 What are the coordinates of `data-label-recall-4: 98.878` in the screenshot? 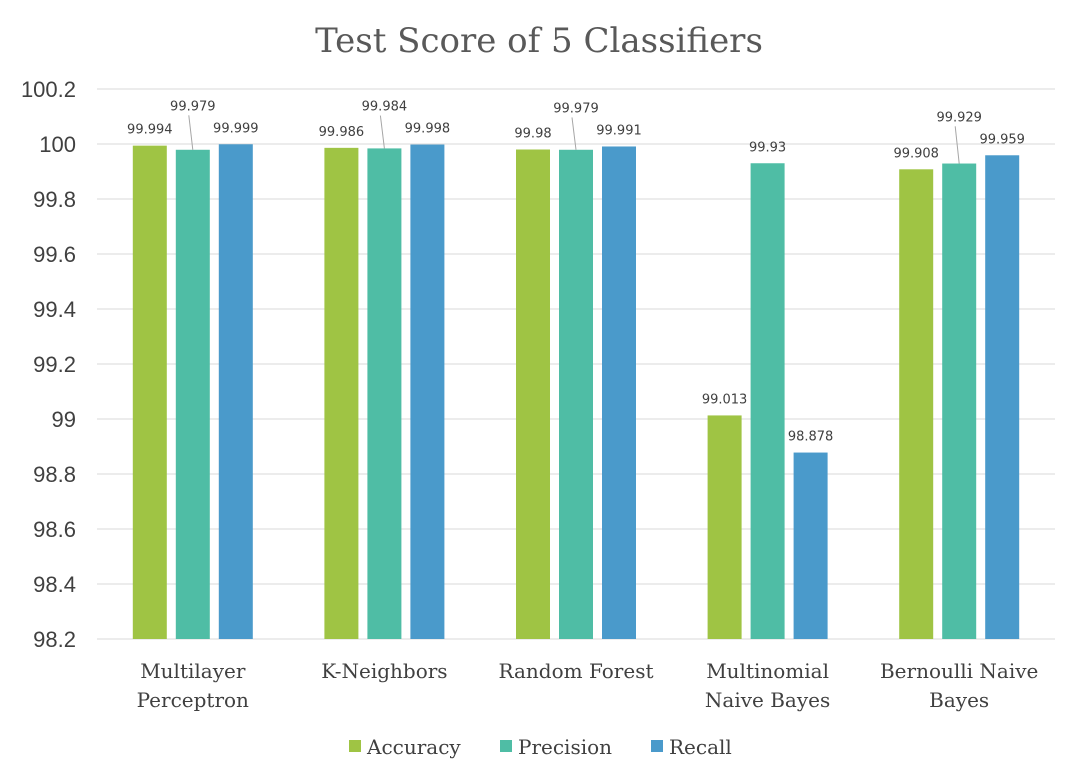 It's located at (811, 437).